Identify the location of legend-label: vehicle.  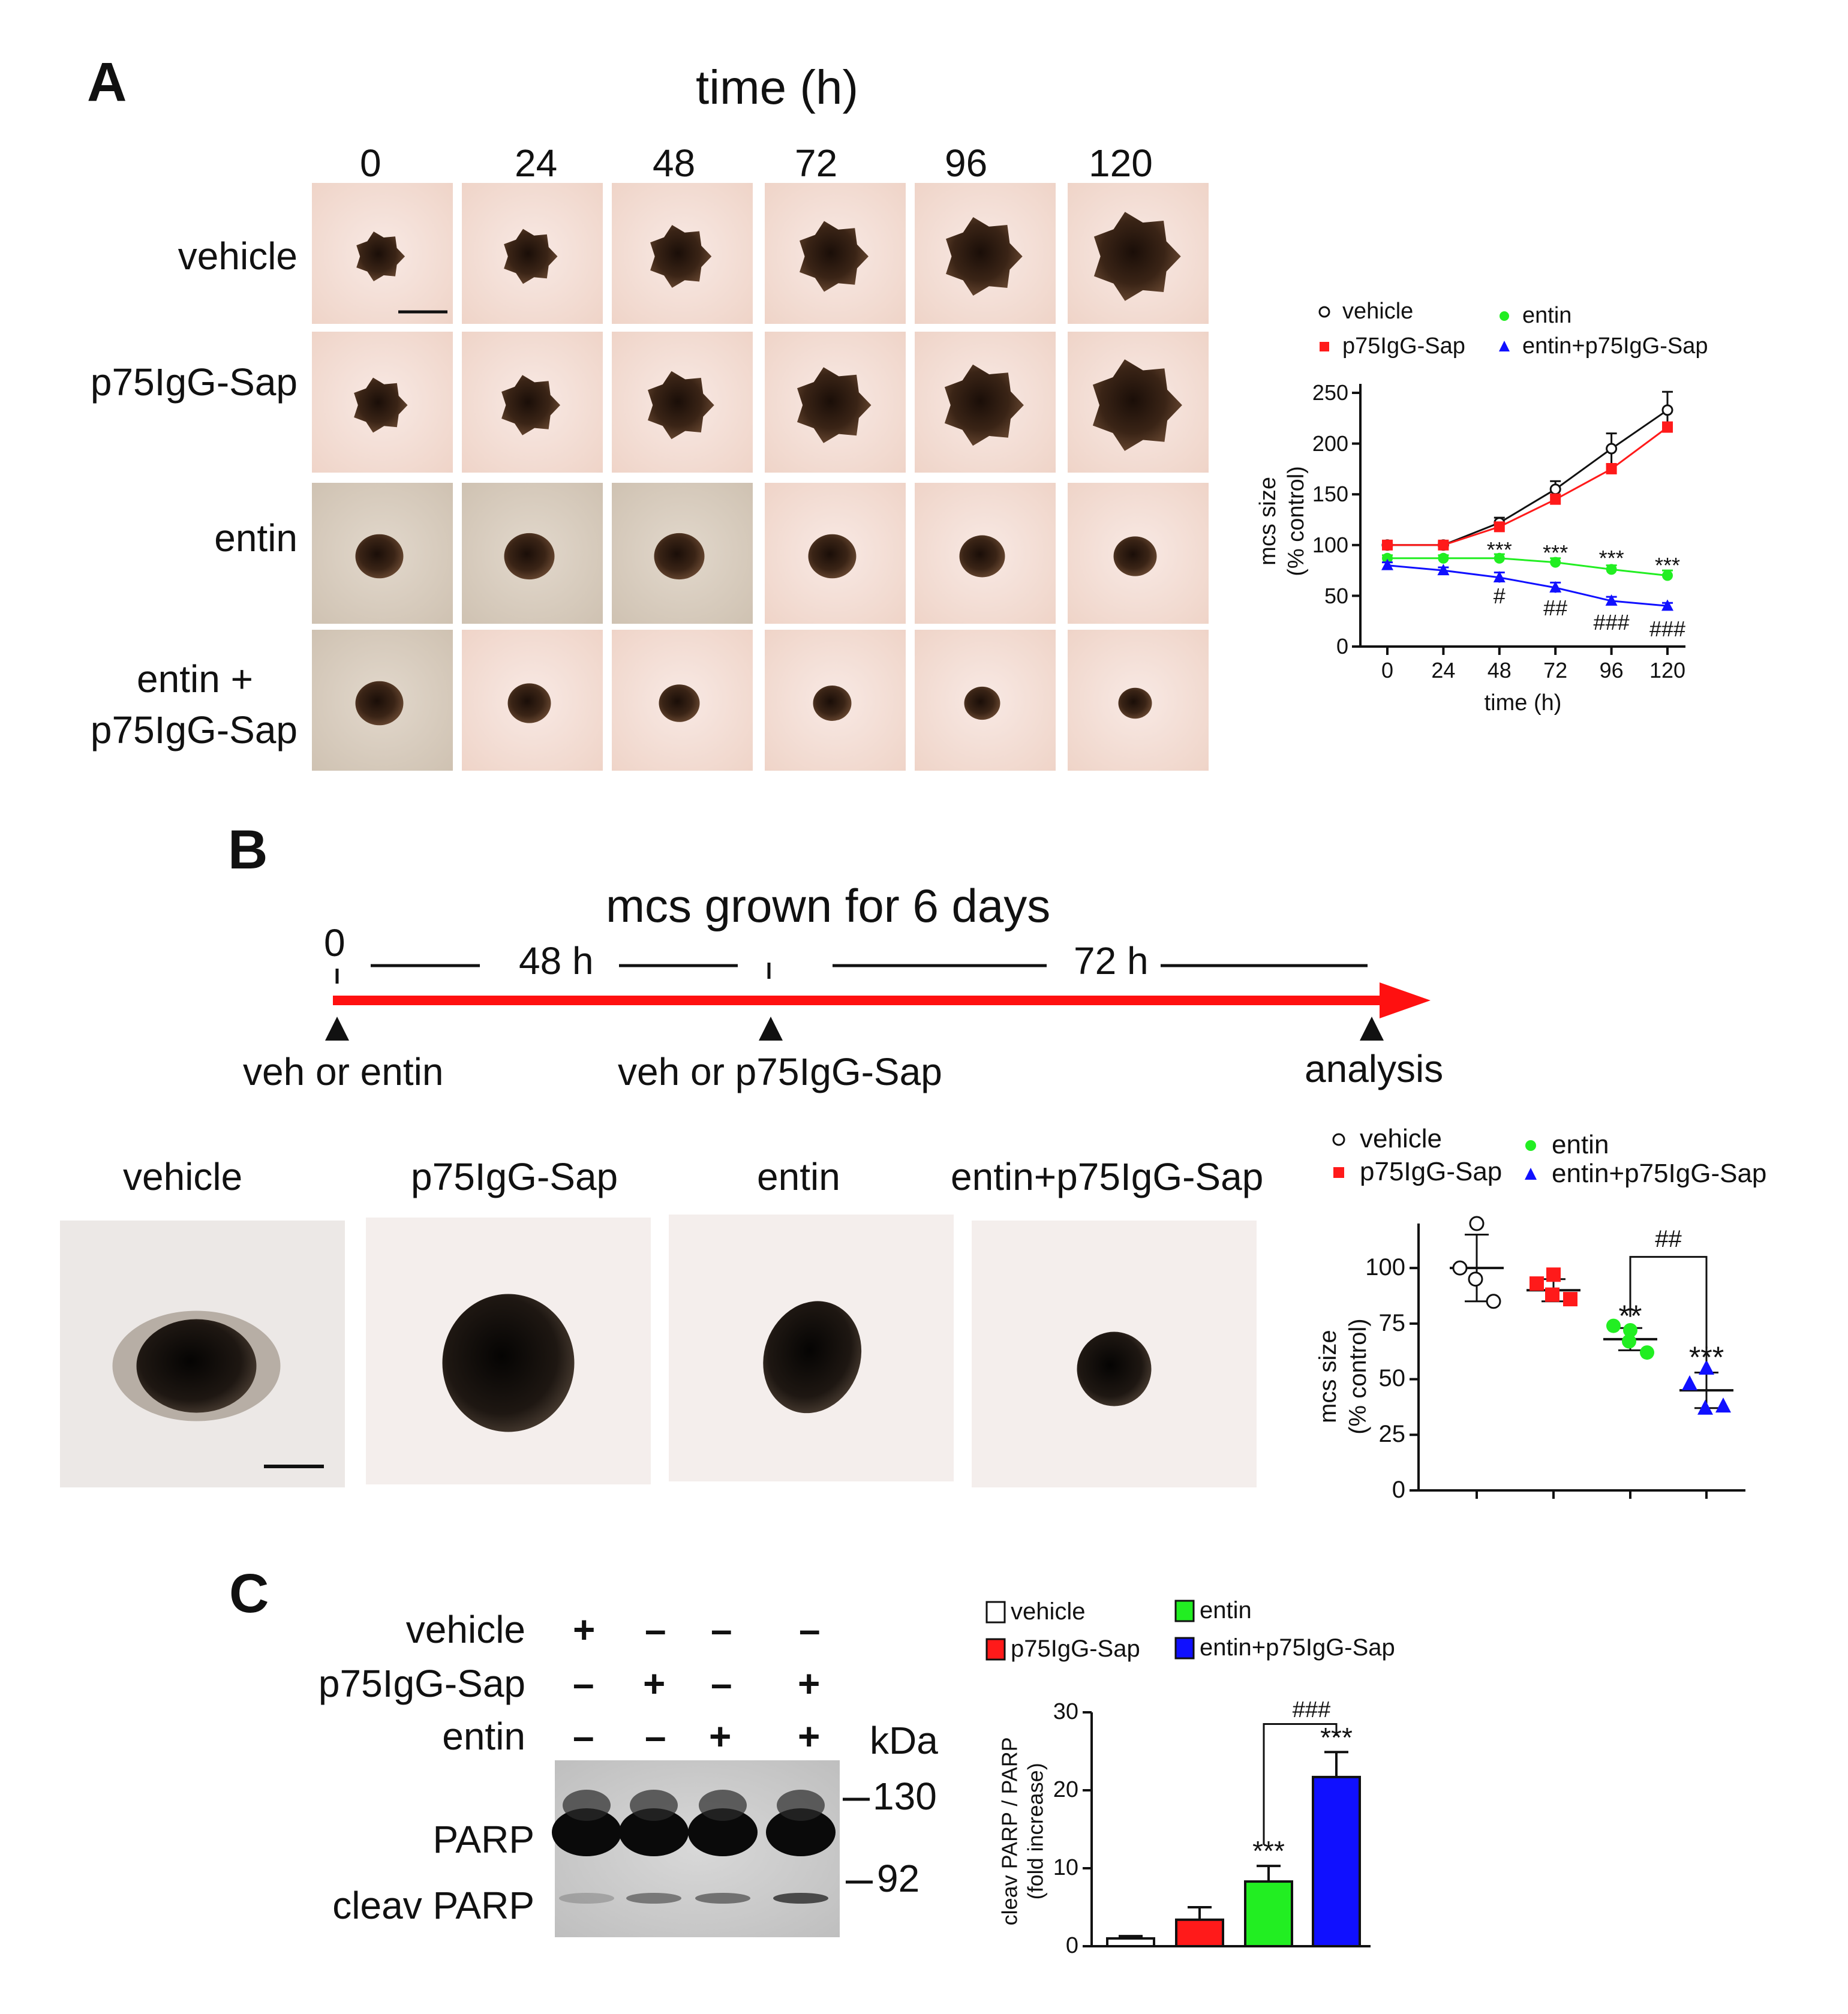
(1378, 311).